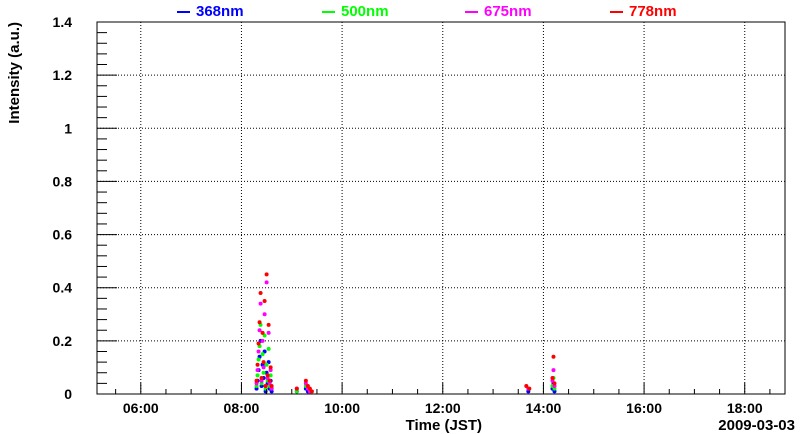 This screenshot has height=434, width=800. What do you see at coordinates (405, 333) in the screenshot?
I see `data-points` at bounding box center [405, 333].